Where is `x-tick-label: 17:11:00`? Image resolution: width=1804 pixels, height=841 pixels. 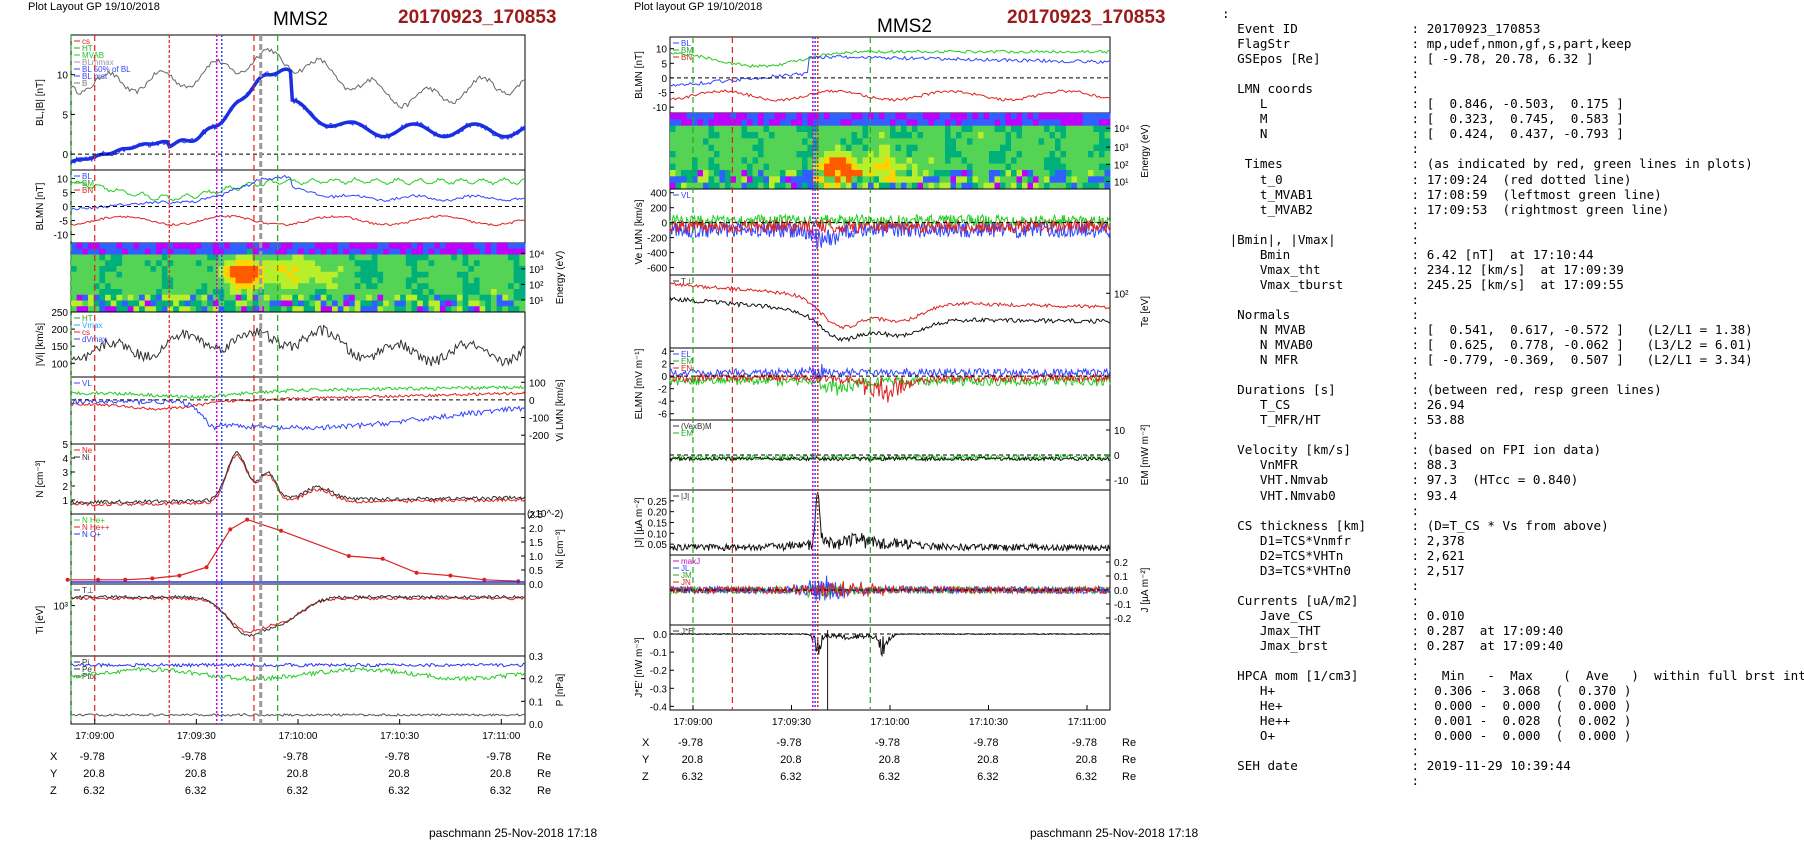
x-tick-label: 17:11:00 is located at coordinates (1087, 722).